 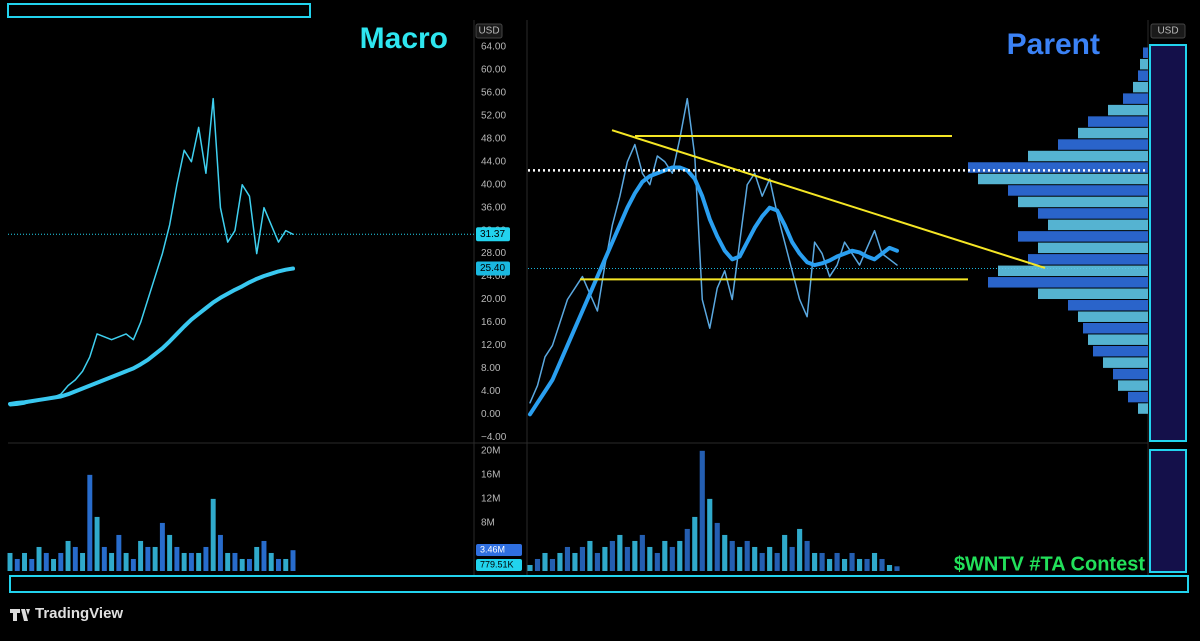 What do you see at coordinates (599, 584) in the screenshot?
I see `footer-box` at bounding box center [599, 584].